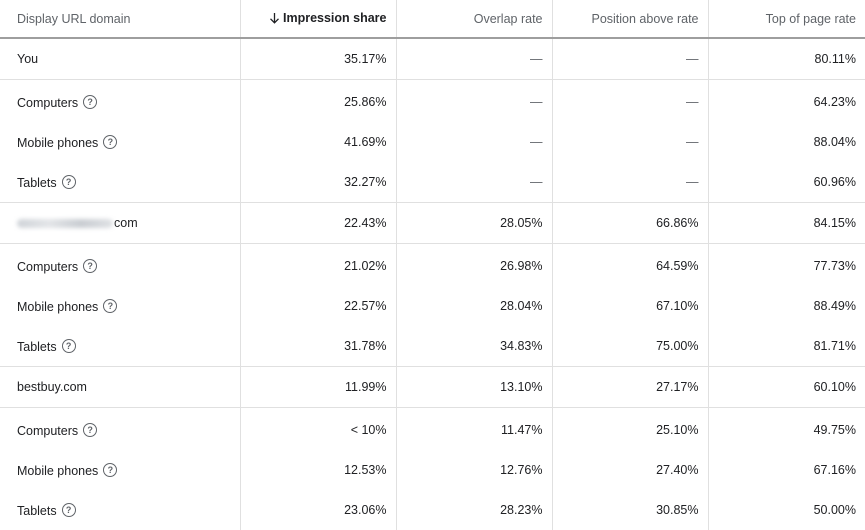  I want to click on device-breakdown-row: Tablets? 31.78% 34.83% 75.00% 81.71%, so click(432, 346).